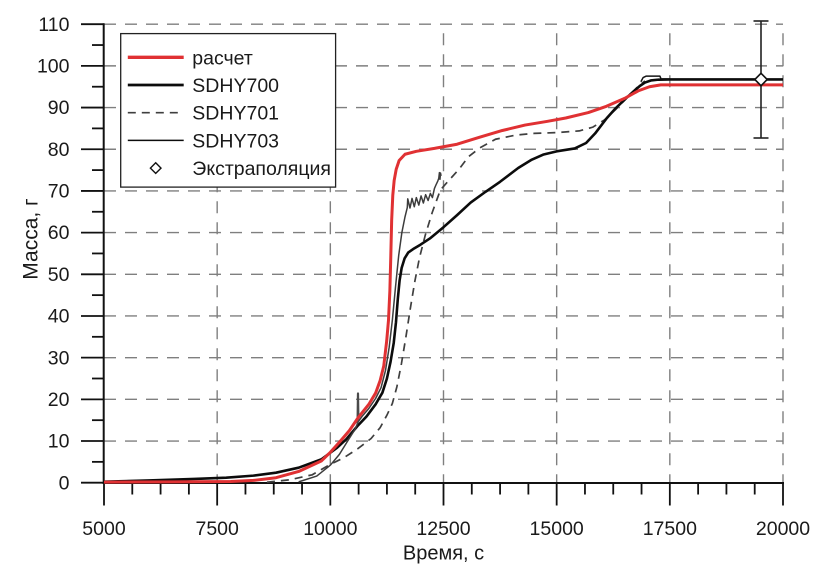  What do you see at coordinates (64, 483) in the screenshot?
I see `svg-text: 0` at bounding box center [64, 483].